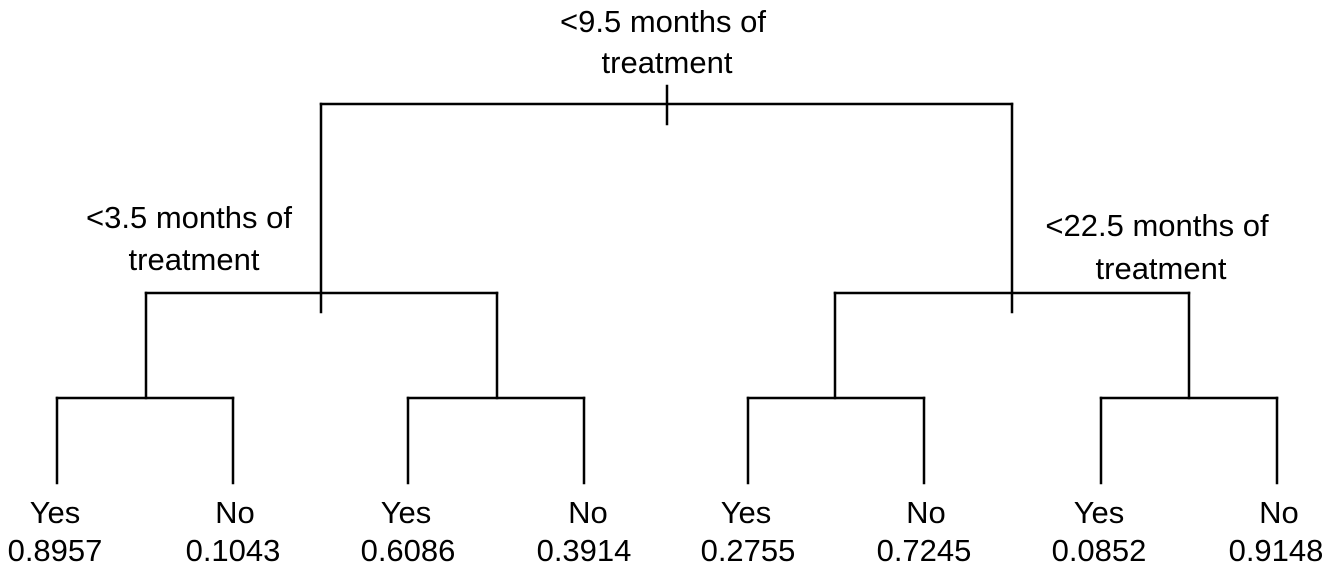 The height and width of the screenshot is (576, 1332). Describe the element at coordinates (1276, 550) in the screenshot. I see `leaf-probability: 0.9148` at that location.